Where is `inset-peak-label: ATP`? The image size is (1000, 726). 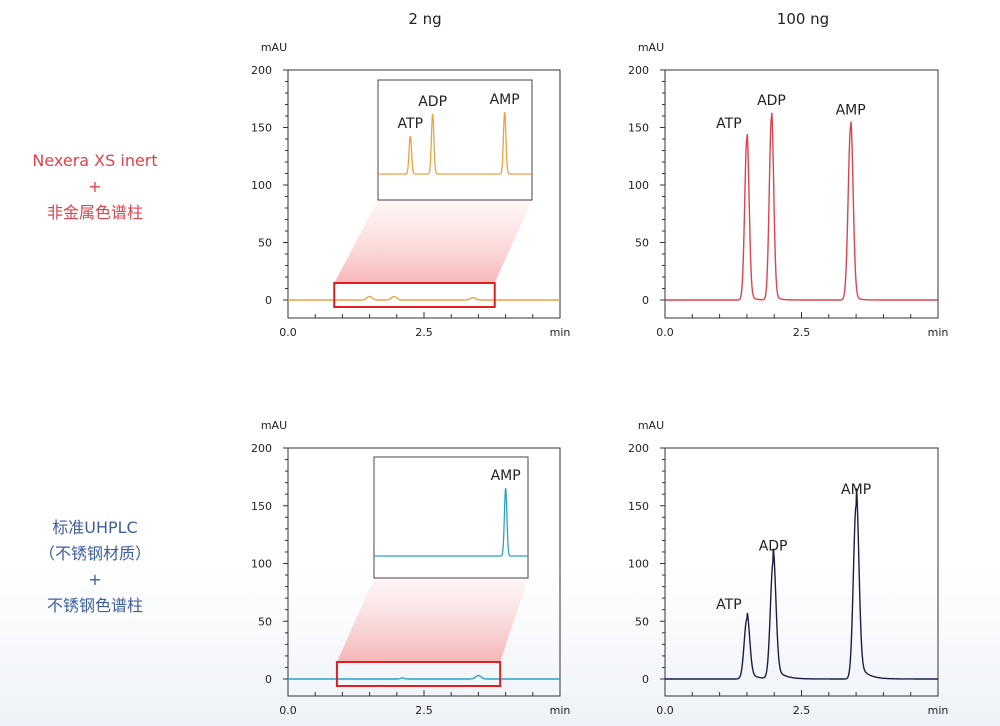
inset-peak-label: ATP is located at coordinates (410, 124).